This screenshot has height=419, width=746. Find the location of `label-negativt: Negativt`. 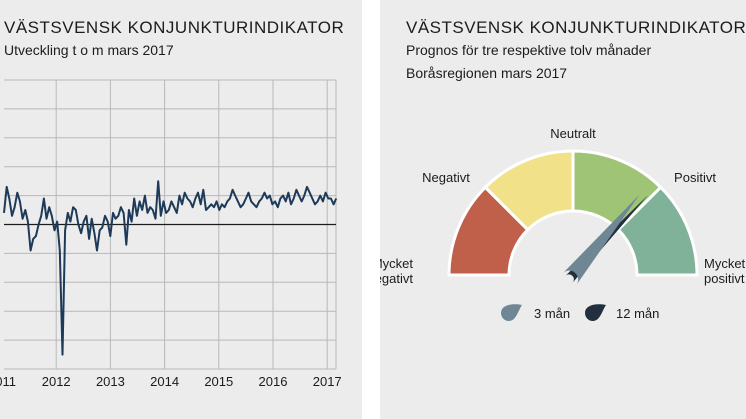

label-negativt: Negativt is located at coordinates (446, 177).